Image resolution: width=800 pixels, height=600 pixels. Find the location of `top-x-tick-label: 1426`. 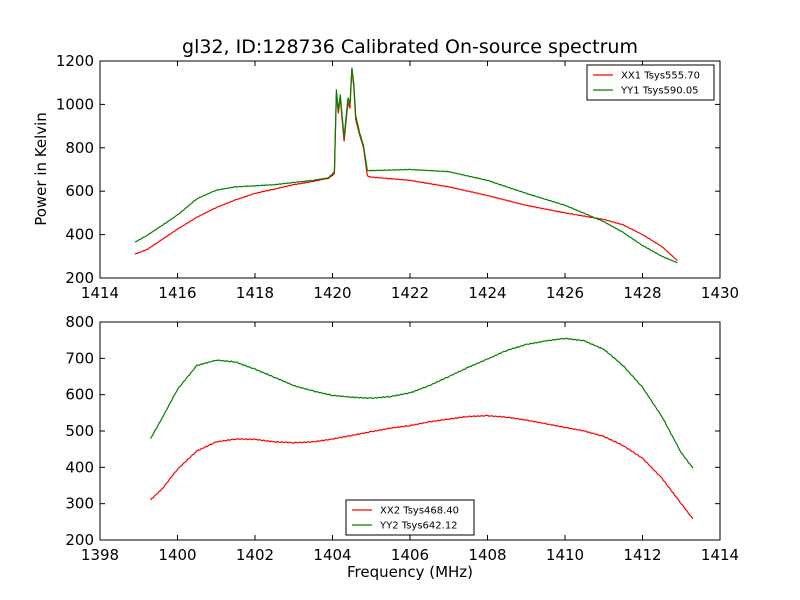

top-x-tick-label: 1426 is located at coordinates (565, 293).